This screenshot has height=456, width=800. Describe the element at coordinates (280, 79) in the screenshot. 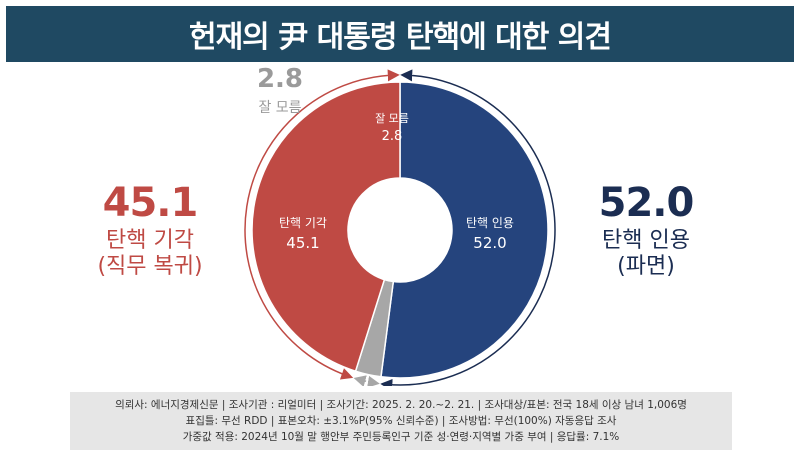

I see `dont-know-value: 2.8` at that location.